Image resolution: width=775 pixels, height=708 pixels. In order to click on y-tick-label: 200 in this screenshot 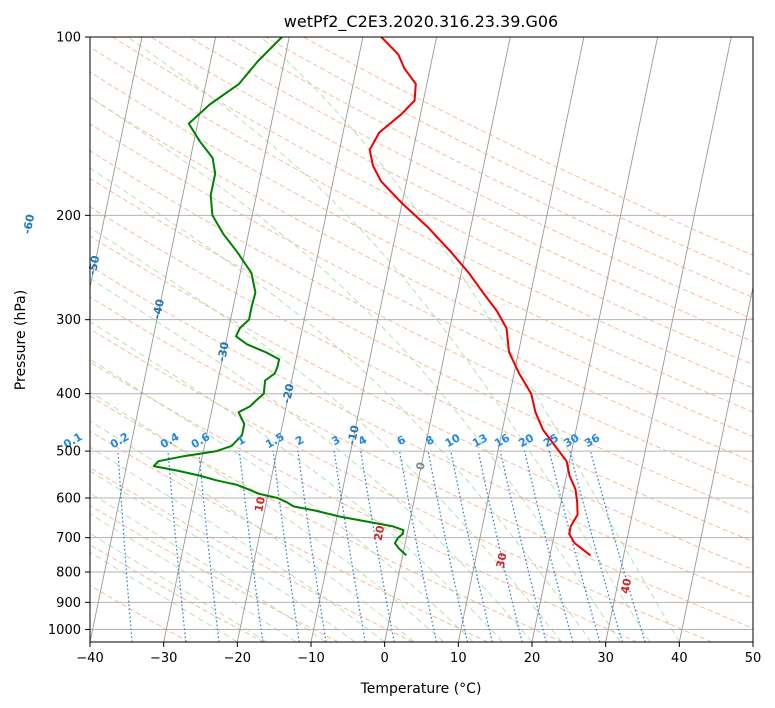, I will do `click(68, 216)`.